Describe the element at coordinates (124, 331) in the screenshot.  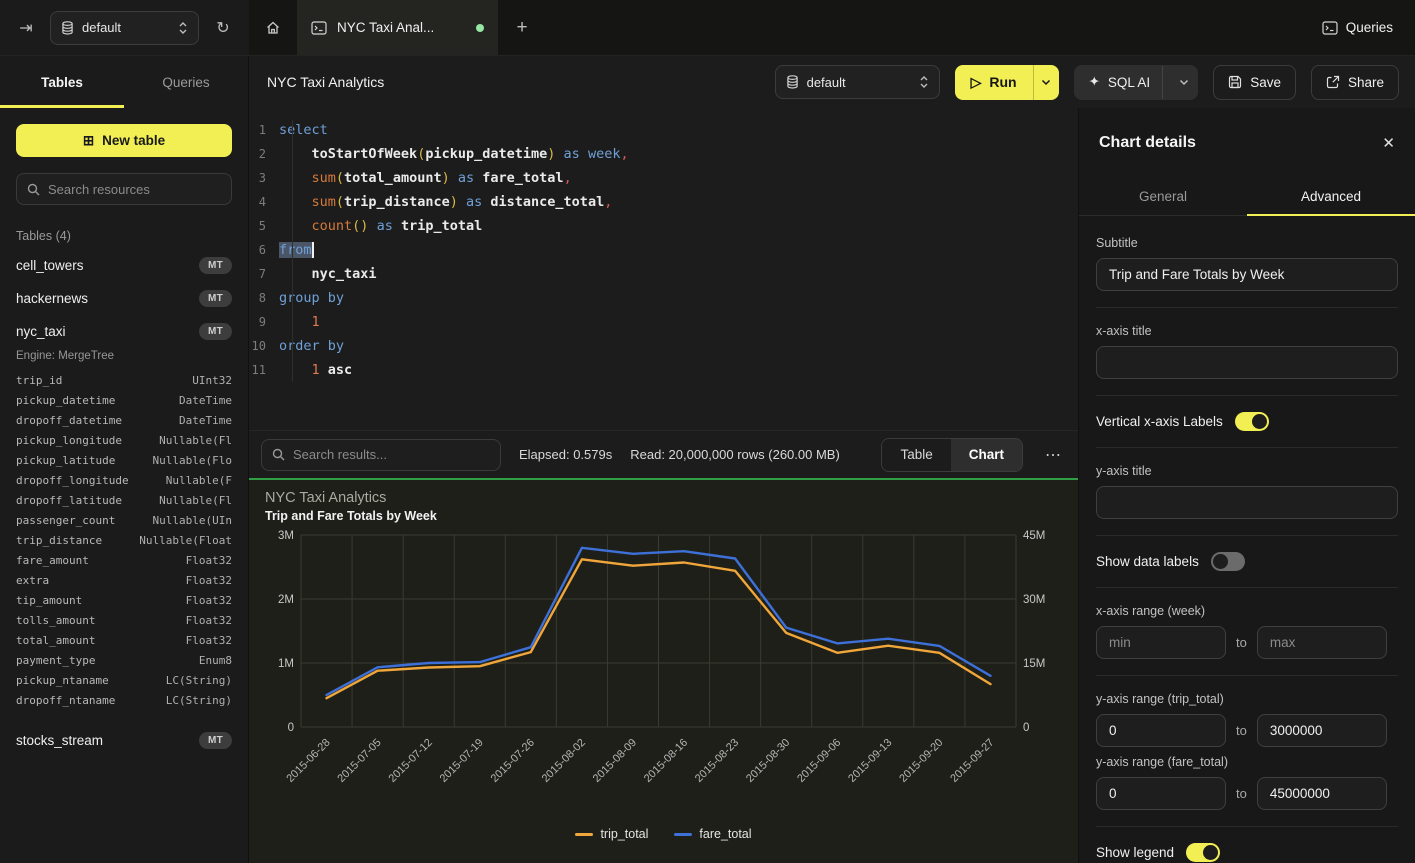
I see `table-item-nyc_taxi: nyc_taxi MT` at that location.